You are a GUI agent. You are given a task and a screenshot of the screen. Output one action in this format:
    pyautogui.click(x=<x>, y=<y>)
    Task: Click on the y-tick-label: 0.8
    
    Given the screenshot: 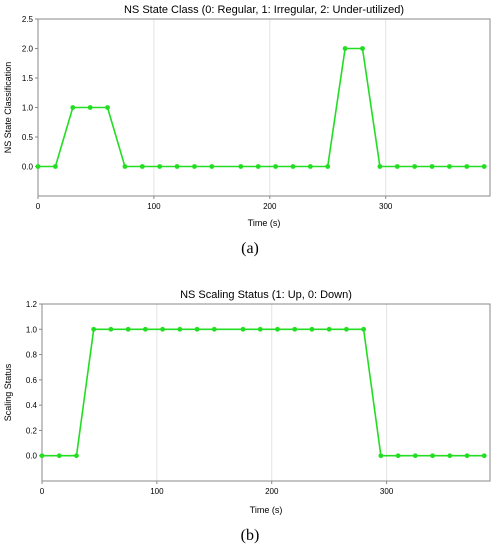 What is the action you would take?
    pyautogui.click(x=32, y=355)
    